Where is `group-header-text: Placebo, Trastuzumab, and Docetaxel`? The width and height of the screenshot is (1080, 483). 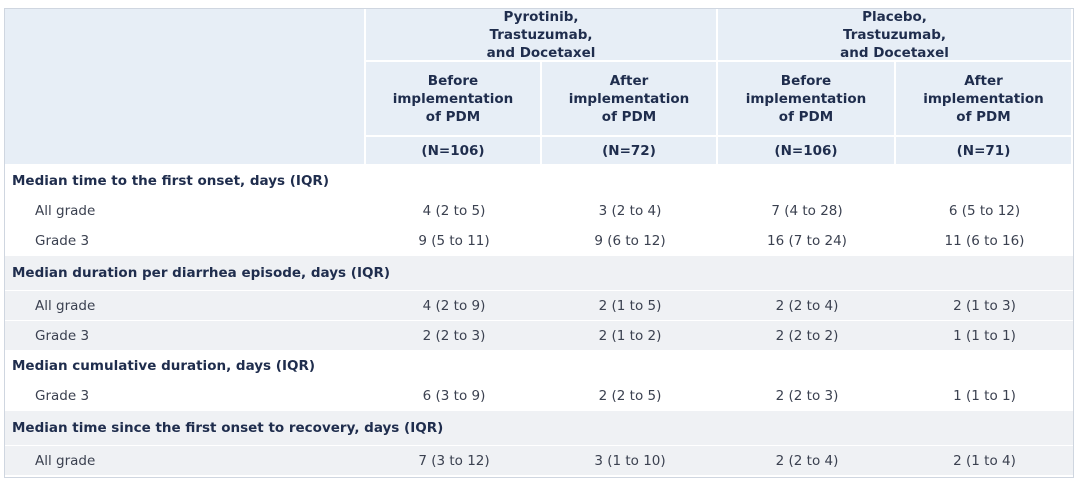
group-header-text: Placebo, Trastuzumab, and Docetaxel is located at coordinates (894, 34).